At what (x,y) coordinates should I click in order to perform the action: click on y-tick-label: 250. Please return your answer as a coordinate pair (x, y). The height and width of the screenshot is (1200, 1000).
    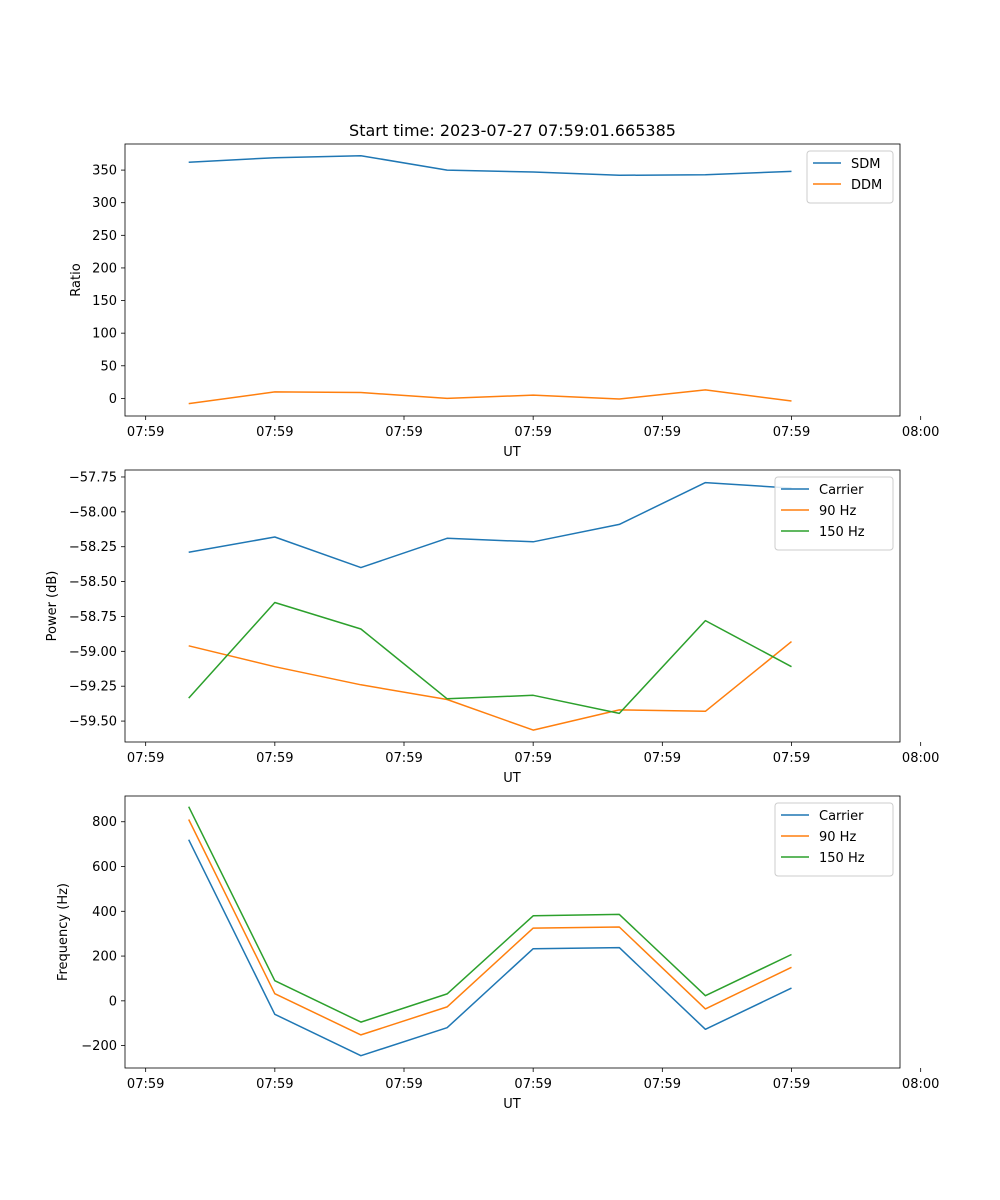
    Looking at the image, I should click on (104, 236).